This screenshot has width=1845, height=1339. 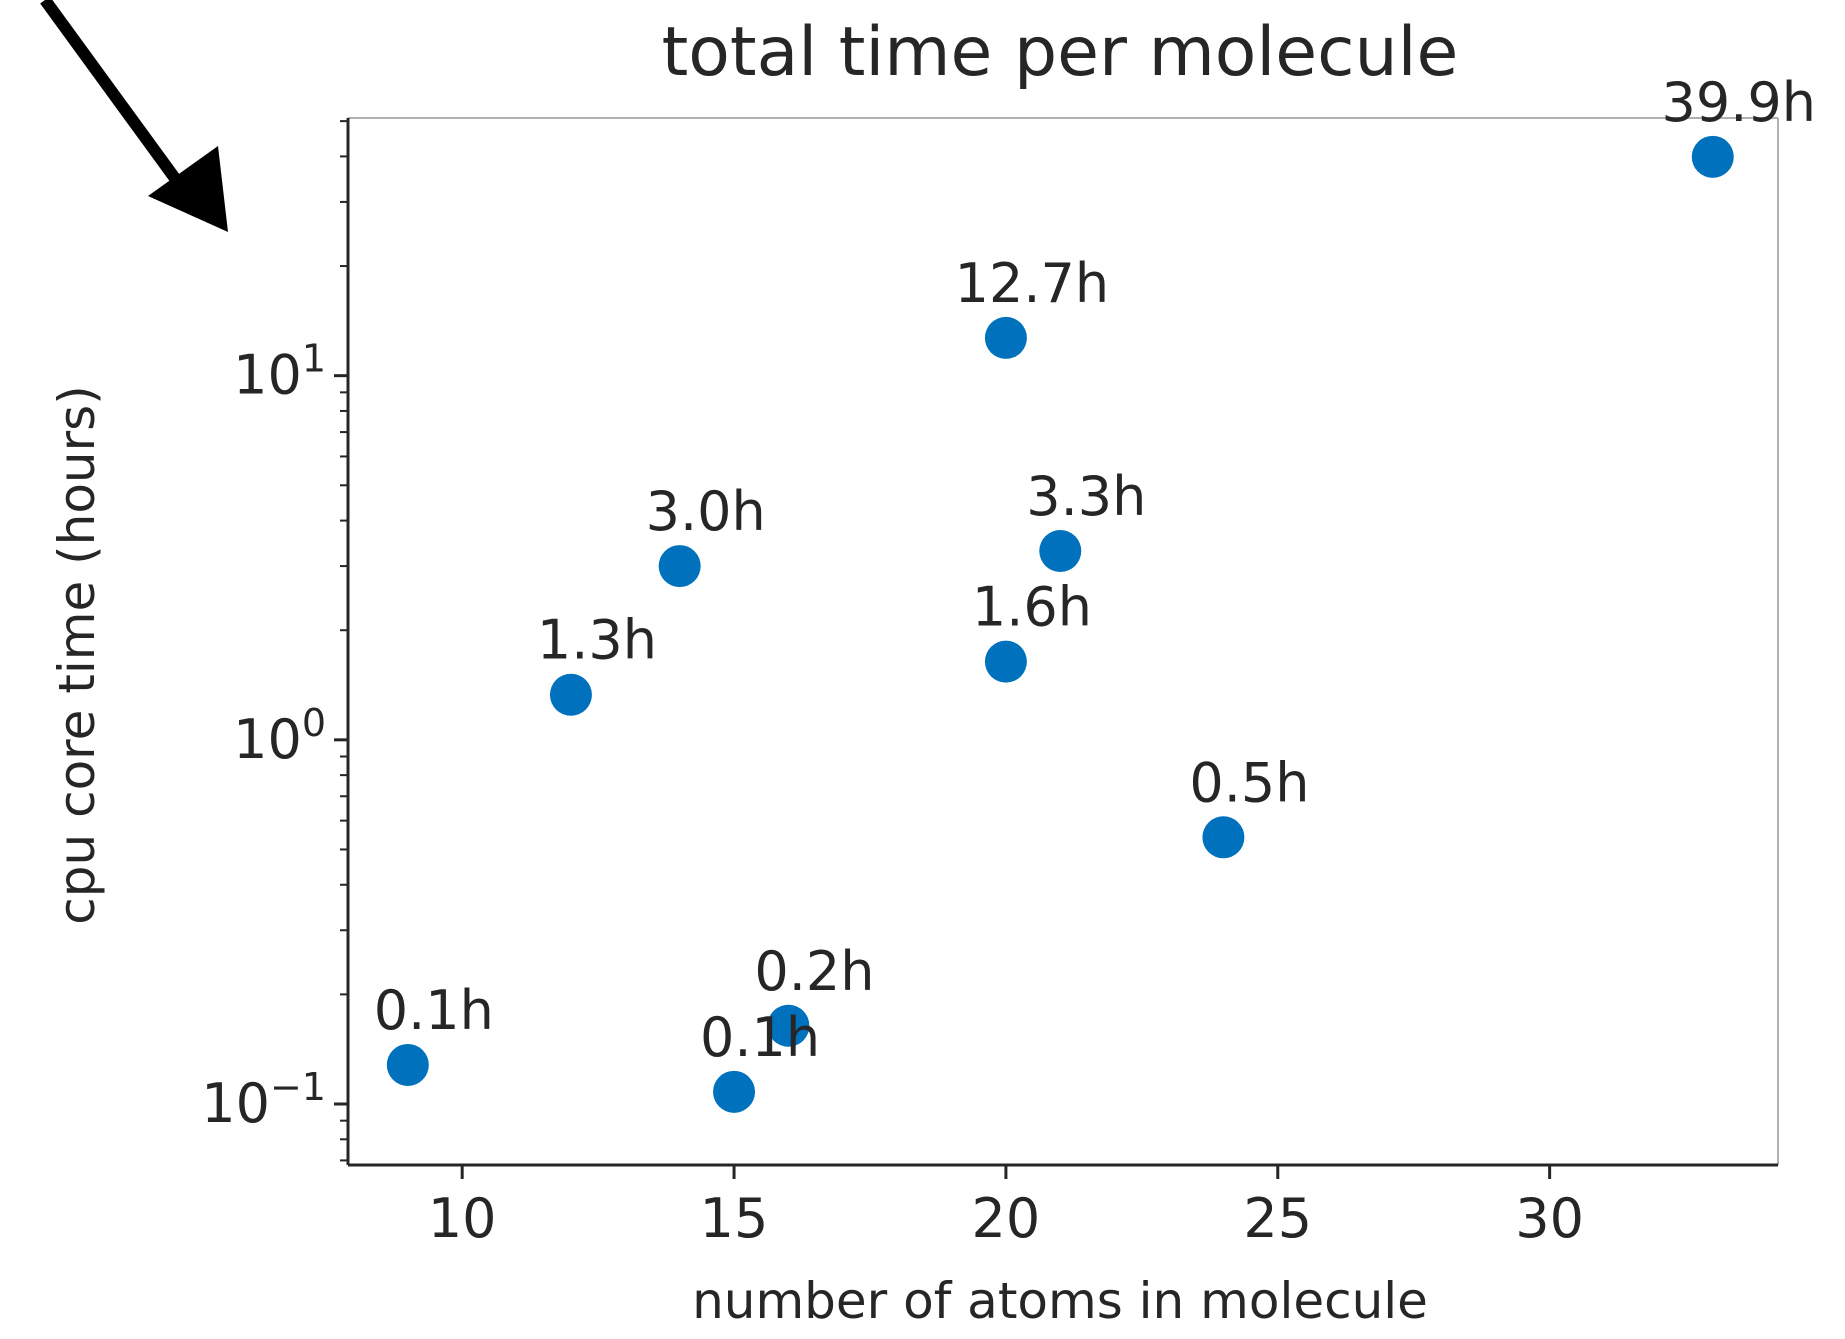 I want to click on y-axis-ticks: 10⁻¹ 10⁰ 10¹, so click(x=274, y=736).